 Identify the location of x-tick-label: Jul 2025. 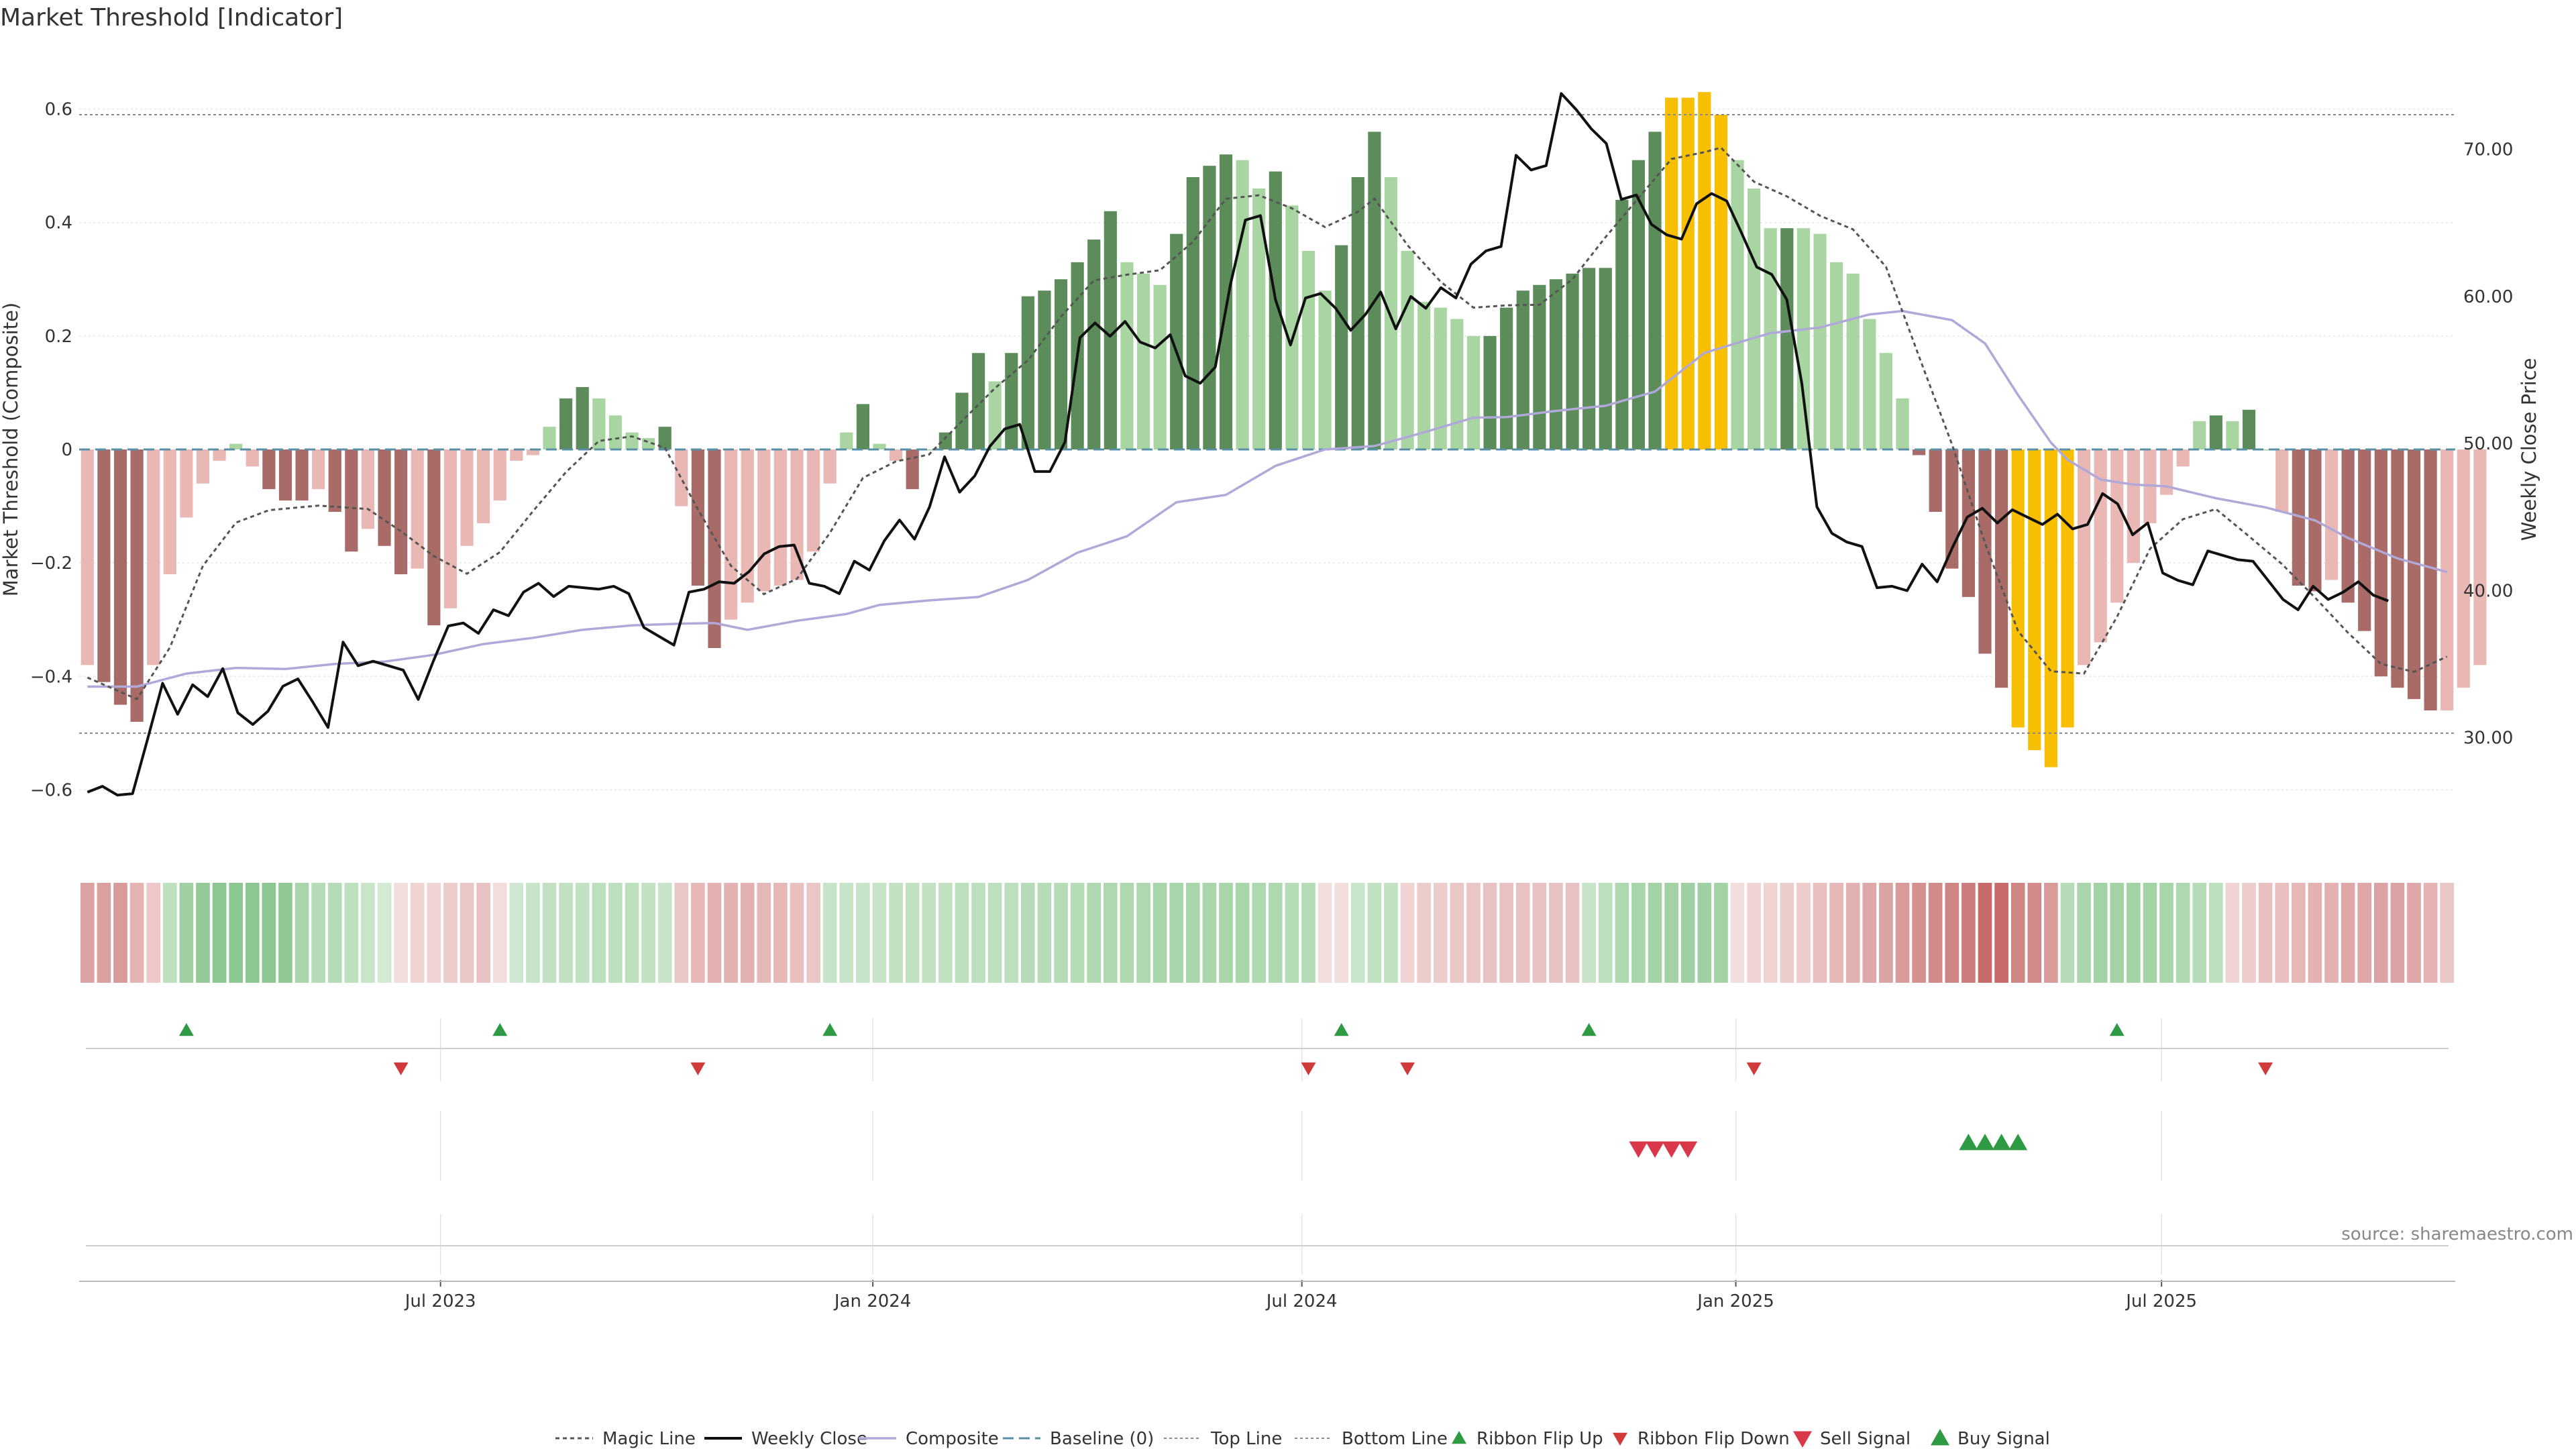
(2161, 1301).